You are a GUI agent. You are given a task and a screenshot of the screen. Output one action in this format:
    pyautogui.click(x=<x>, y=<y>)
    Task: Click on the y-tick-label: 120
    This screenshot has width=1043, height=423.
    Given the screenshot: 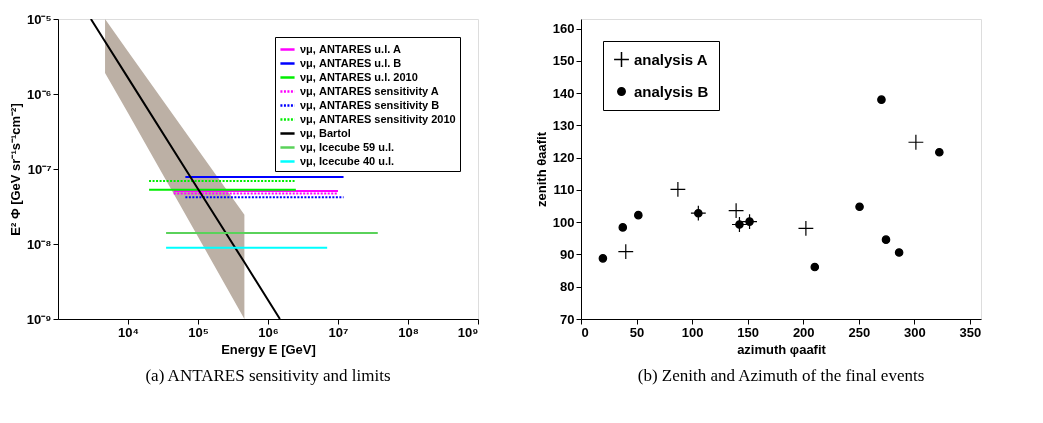 What is the action you would take?
    pyautogui.click(x=563, y=158)
    